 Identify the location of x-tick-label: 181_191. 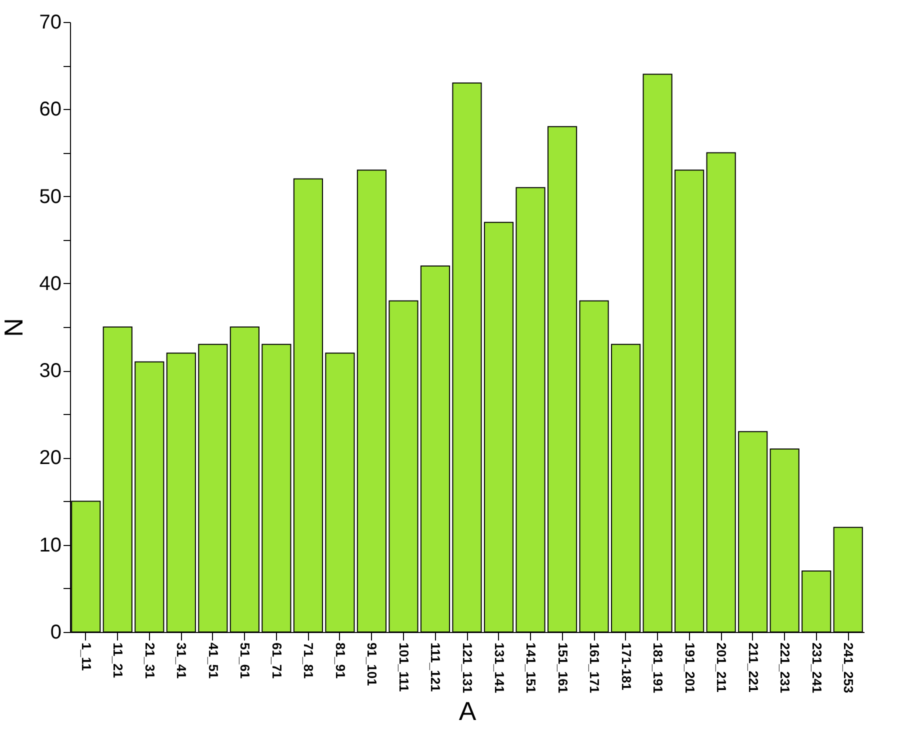
(658, 668).